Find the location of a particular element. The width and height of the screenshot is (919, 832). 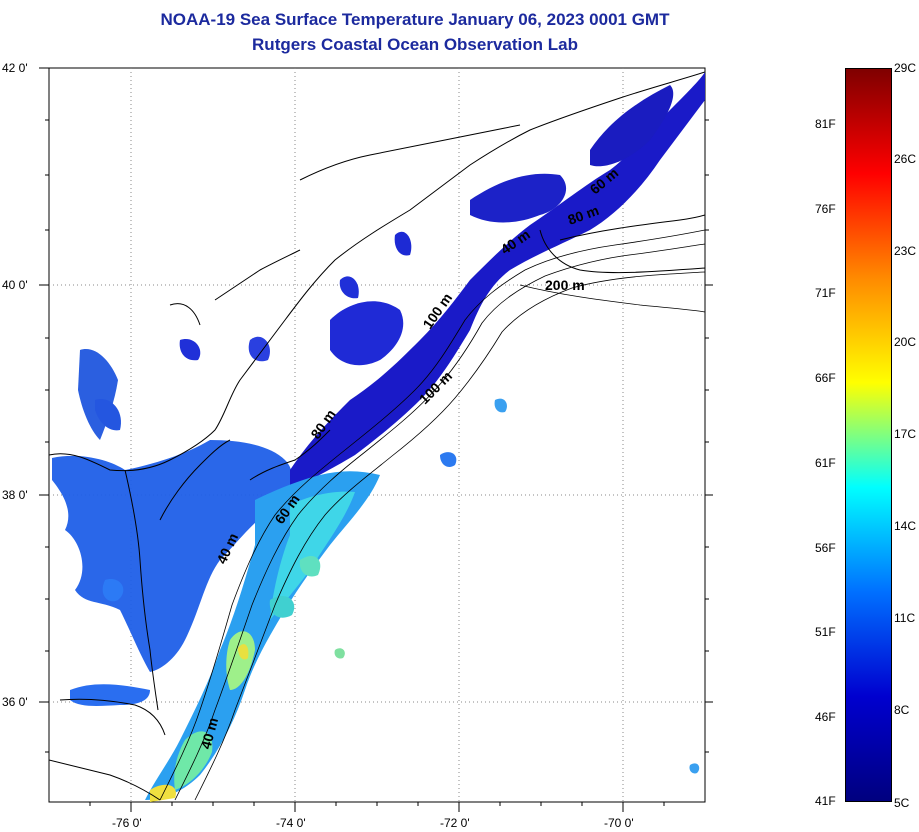

colorbar-c-label: 23C is located at coordinates (905, 251).